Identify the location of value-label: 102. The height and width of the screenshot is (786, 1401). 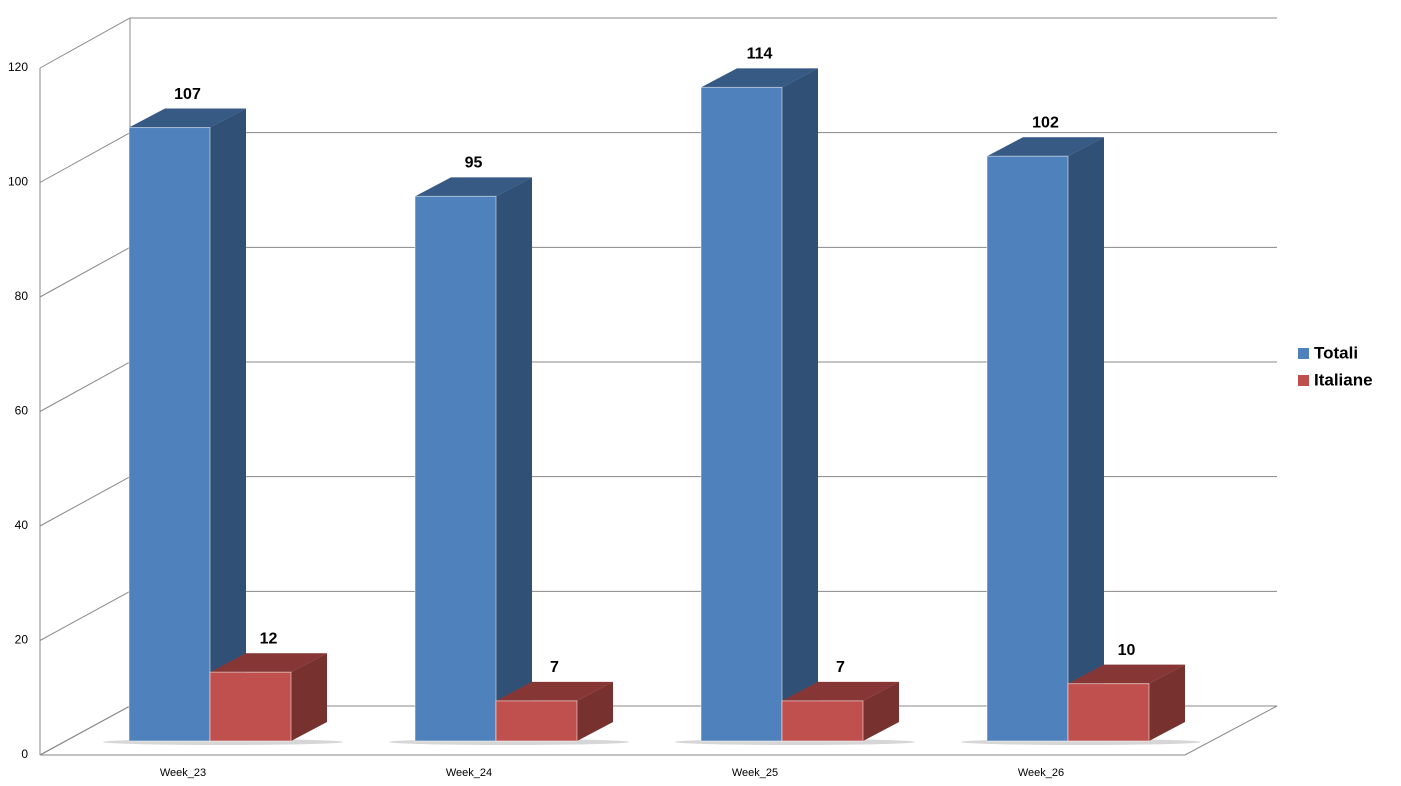
(1045, 122).